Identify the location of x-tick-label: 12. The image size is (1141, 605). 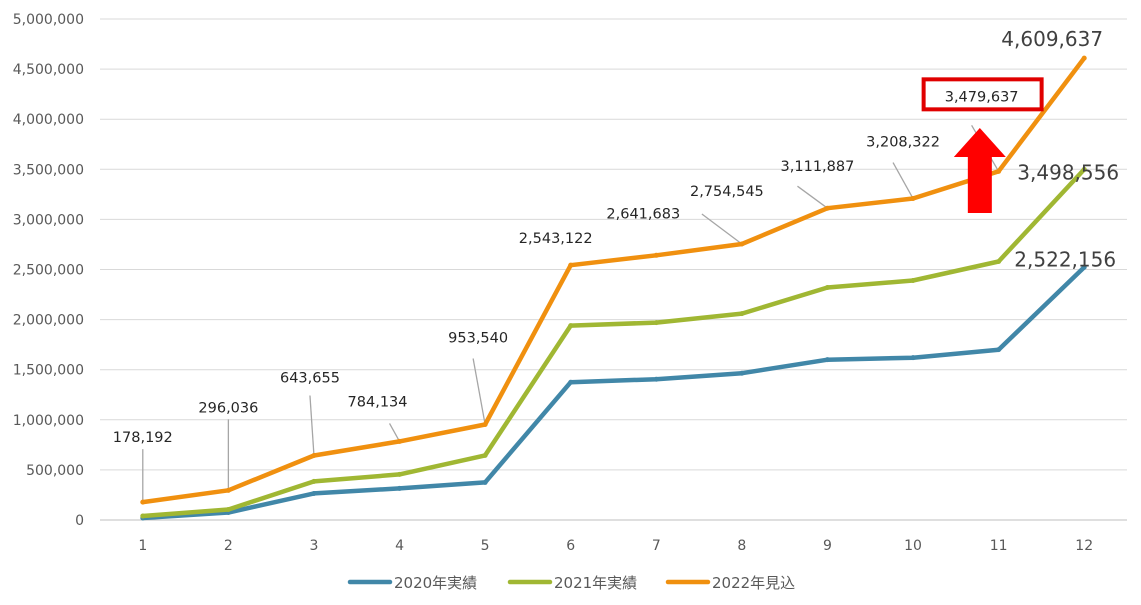
(1084, 546).